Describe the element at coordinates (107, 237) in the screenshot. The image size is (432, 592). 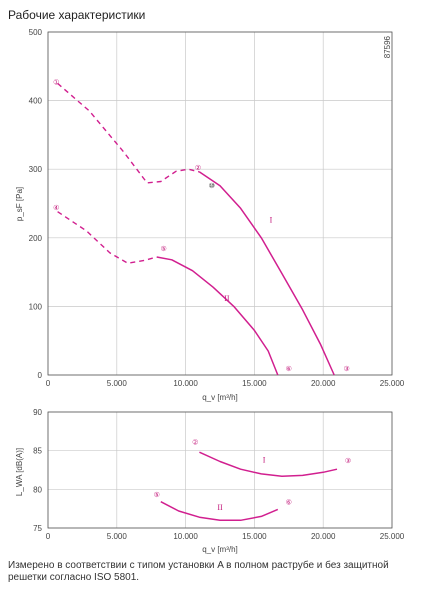
I see `pressure-series-ii-dashed-line` at that location.